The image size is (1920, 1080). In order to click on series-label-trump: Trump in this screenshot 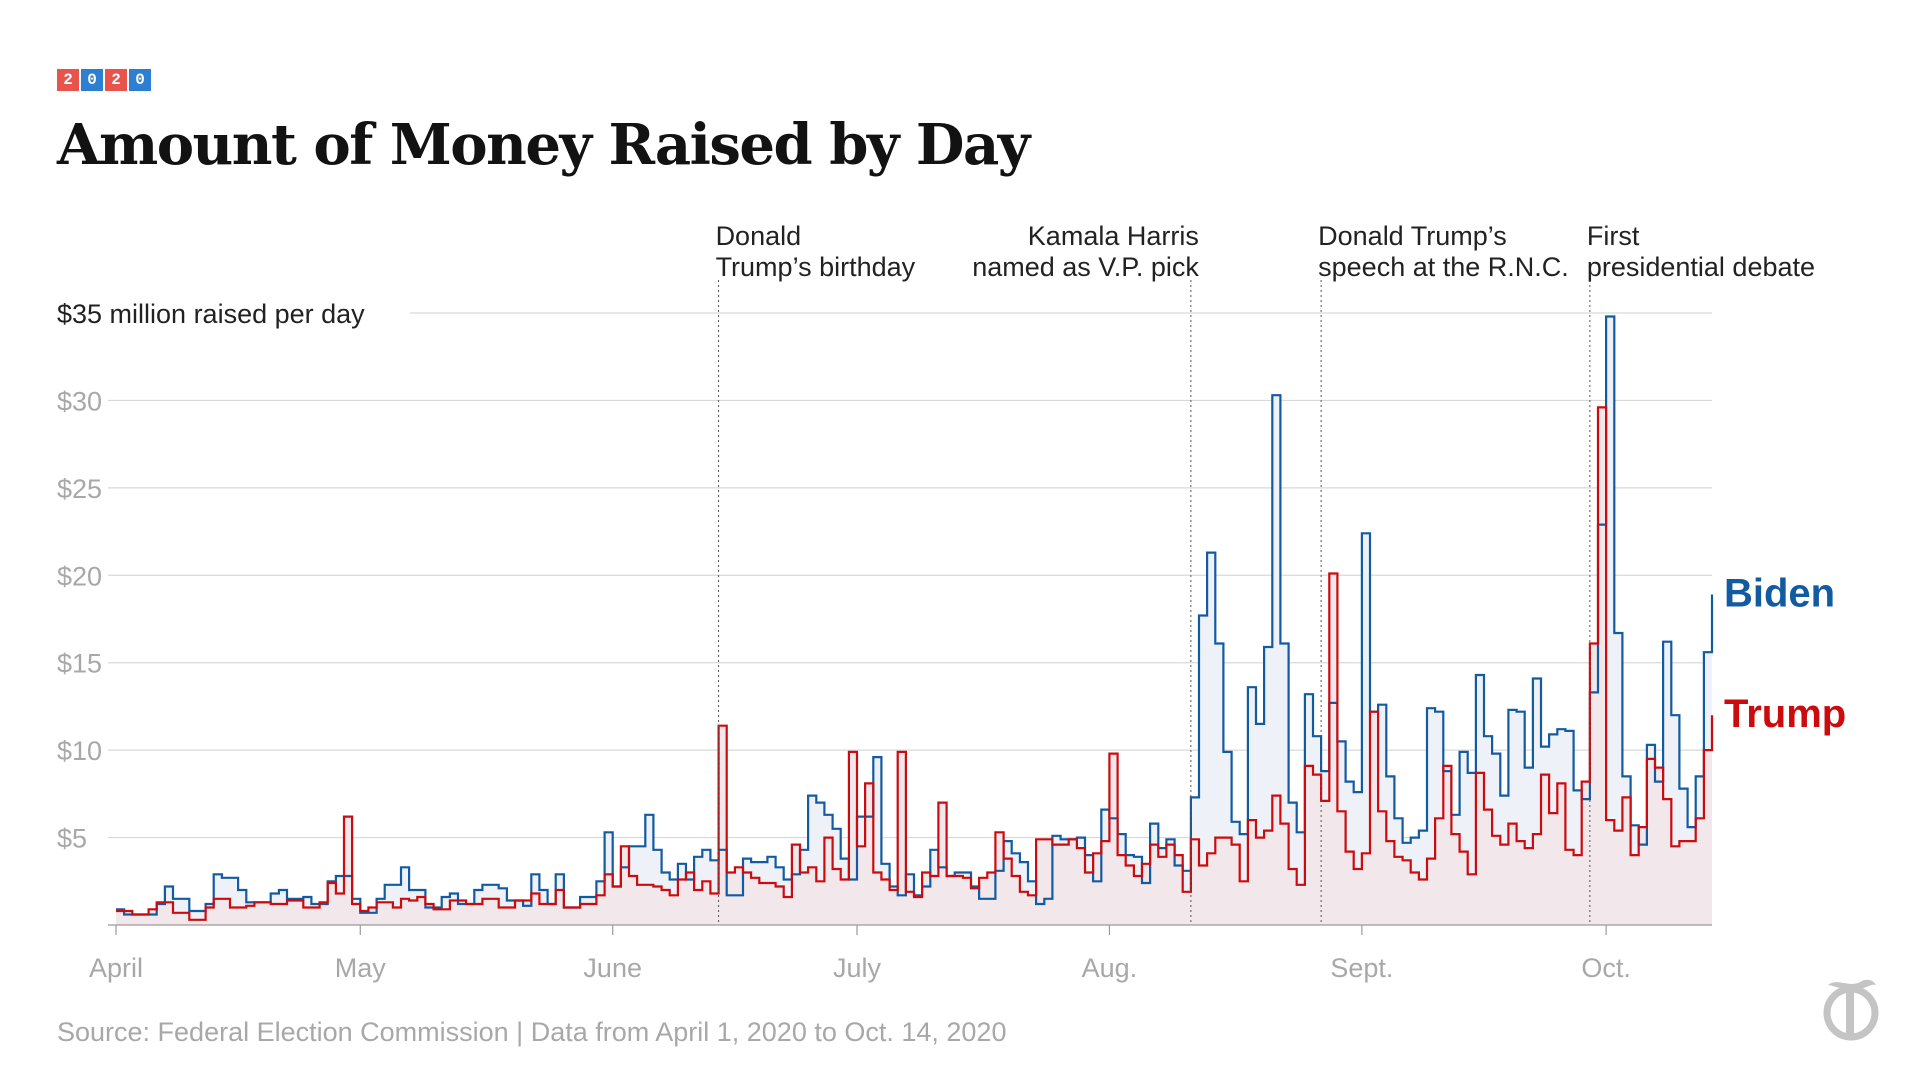, I will do `click(1785, 714)`.